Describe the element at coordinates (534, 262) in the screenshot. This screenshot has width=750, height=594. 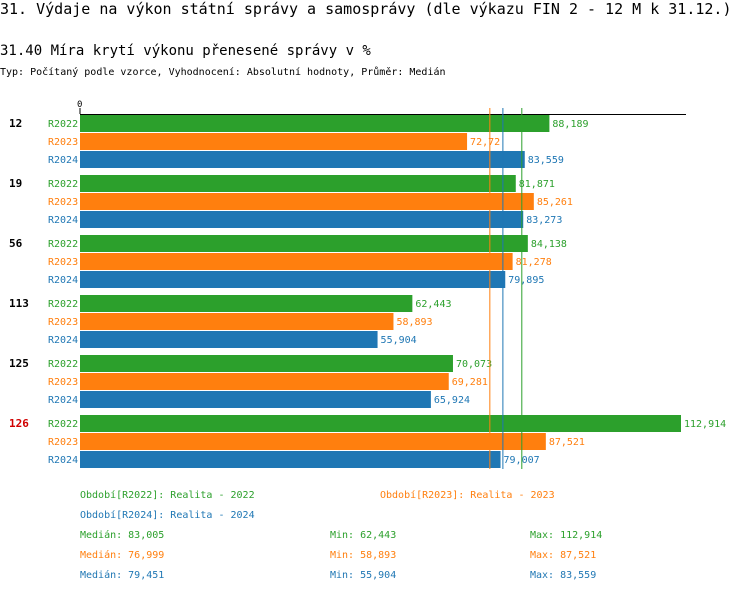
I see `value-label-56-R2023: 81,278` at that location.